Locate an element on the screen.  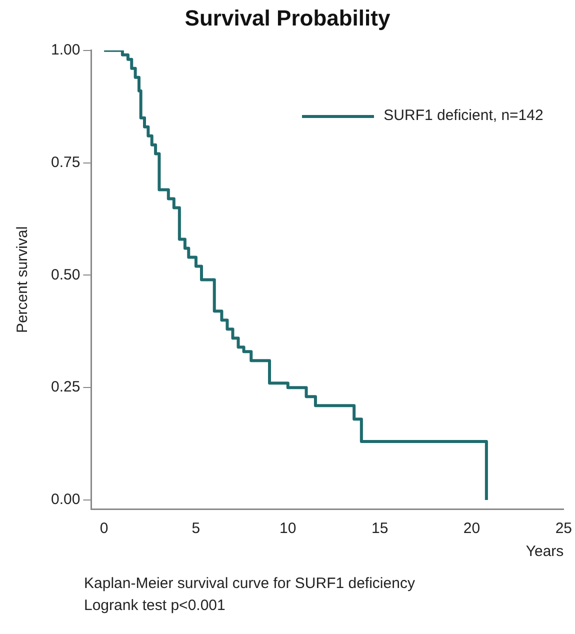
y-tick-label: 0.00 is located at coordinates (65, 499).